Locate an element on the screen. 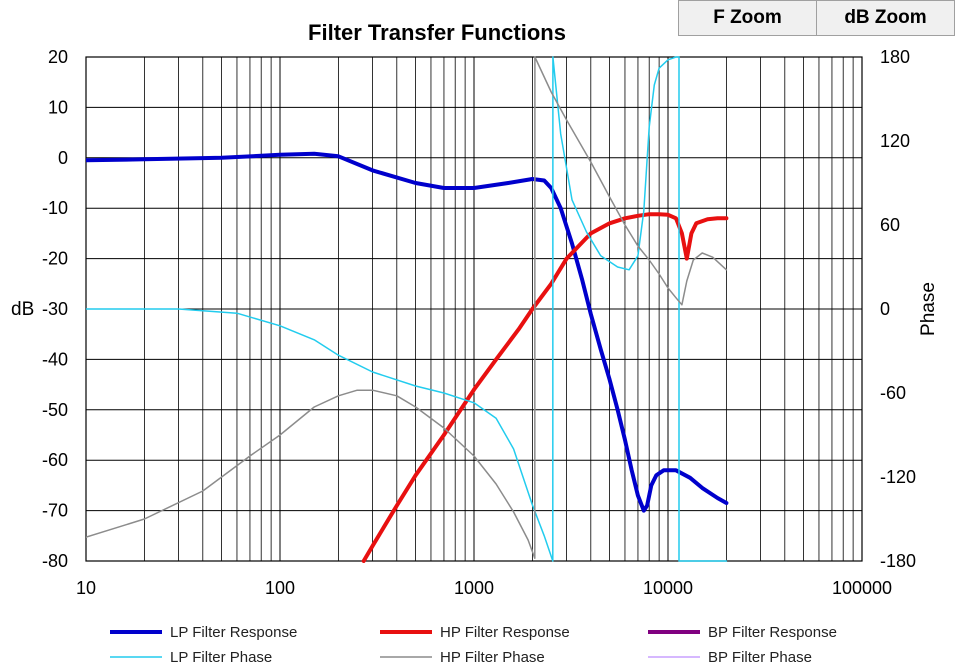  y-tick-label: -50 is located at coordinates (55, 410).